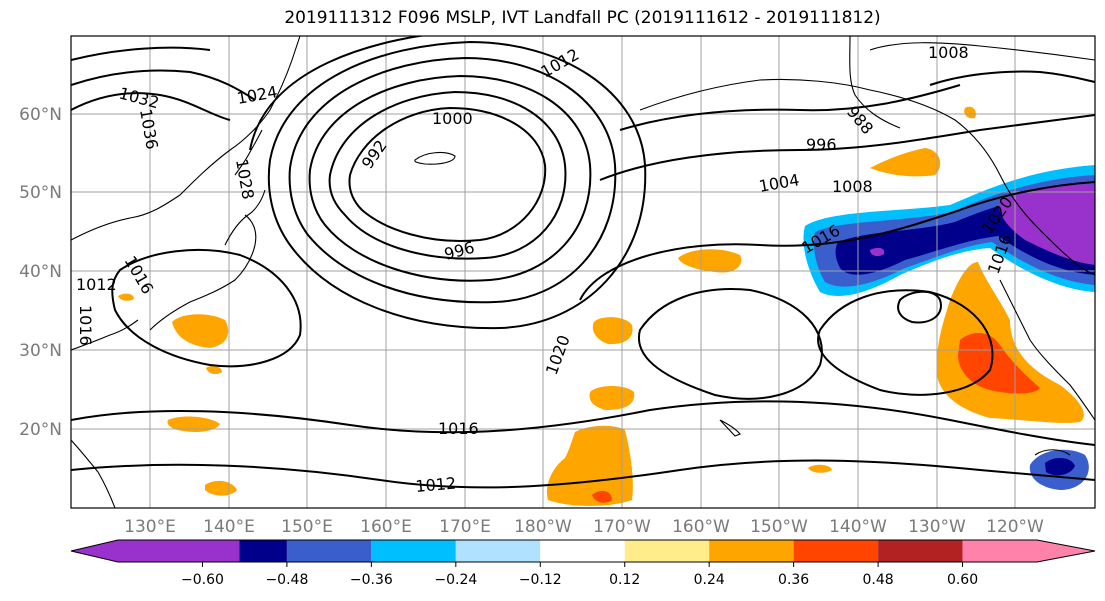  Describe the element at coordinates (202, 580) in the screenshot. I see `colorbar-label: −0.60` at that location.